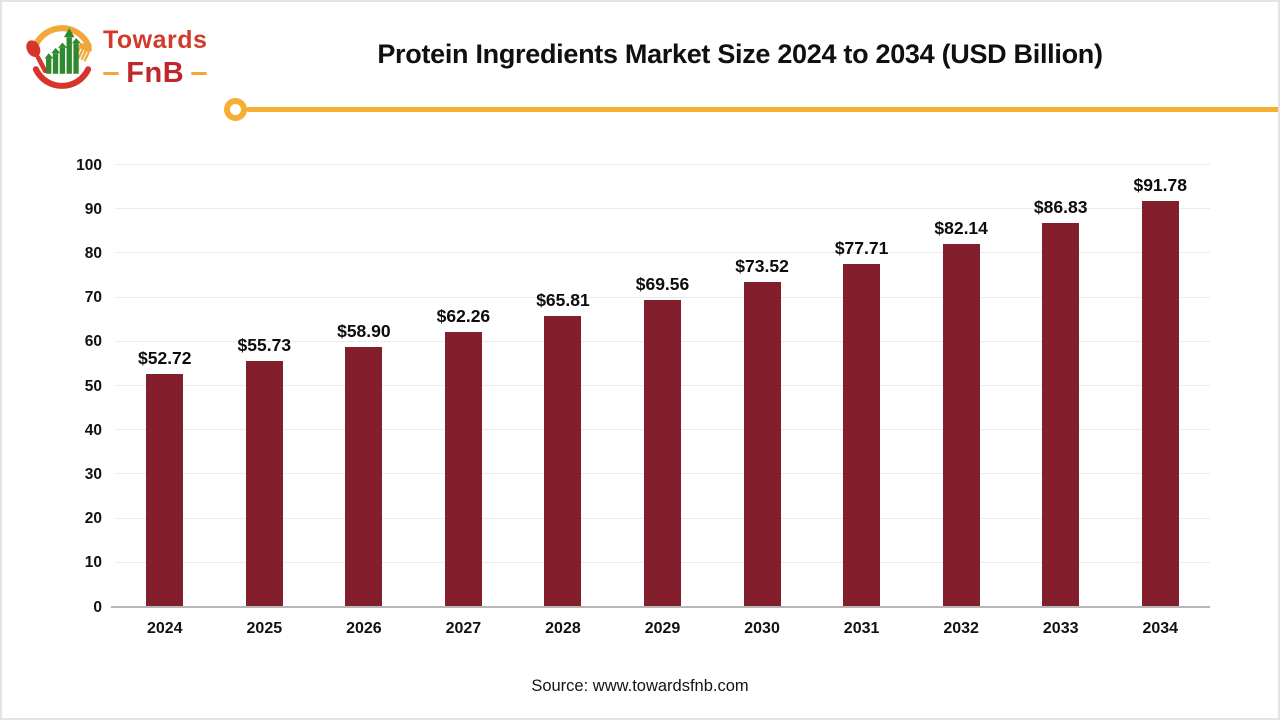 The width and height of the screenshot is (1280, 720). What do you see at coordinates (165, 477) in the screenshot?
I see `bar-2024: $52.72` at bounding box center [165, 477].